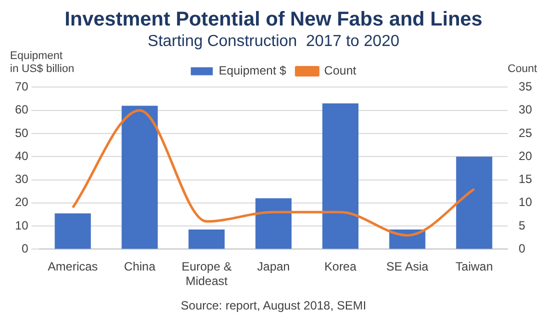 The image size is (547, 320). What do you see at coordinates (21, 109) in the screenshot?
I see `y-tick-label: 60` at bounding box center [21, 109].